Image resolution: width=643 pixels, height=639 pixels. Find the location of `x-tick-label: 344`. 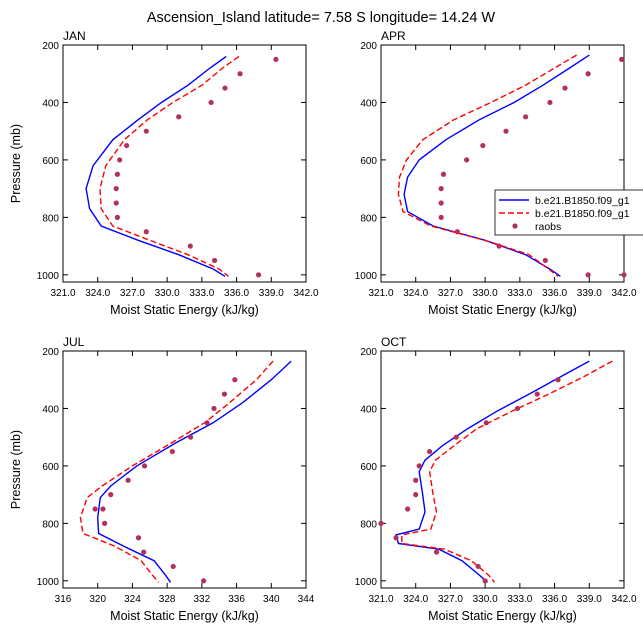

x-tick-label: 344 is located at coordinates (306, 599).